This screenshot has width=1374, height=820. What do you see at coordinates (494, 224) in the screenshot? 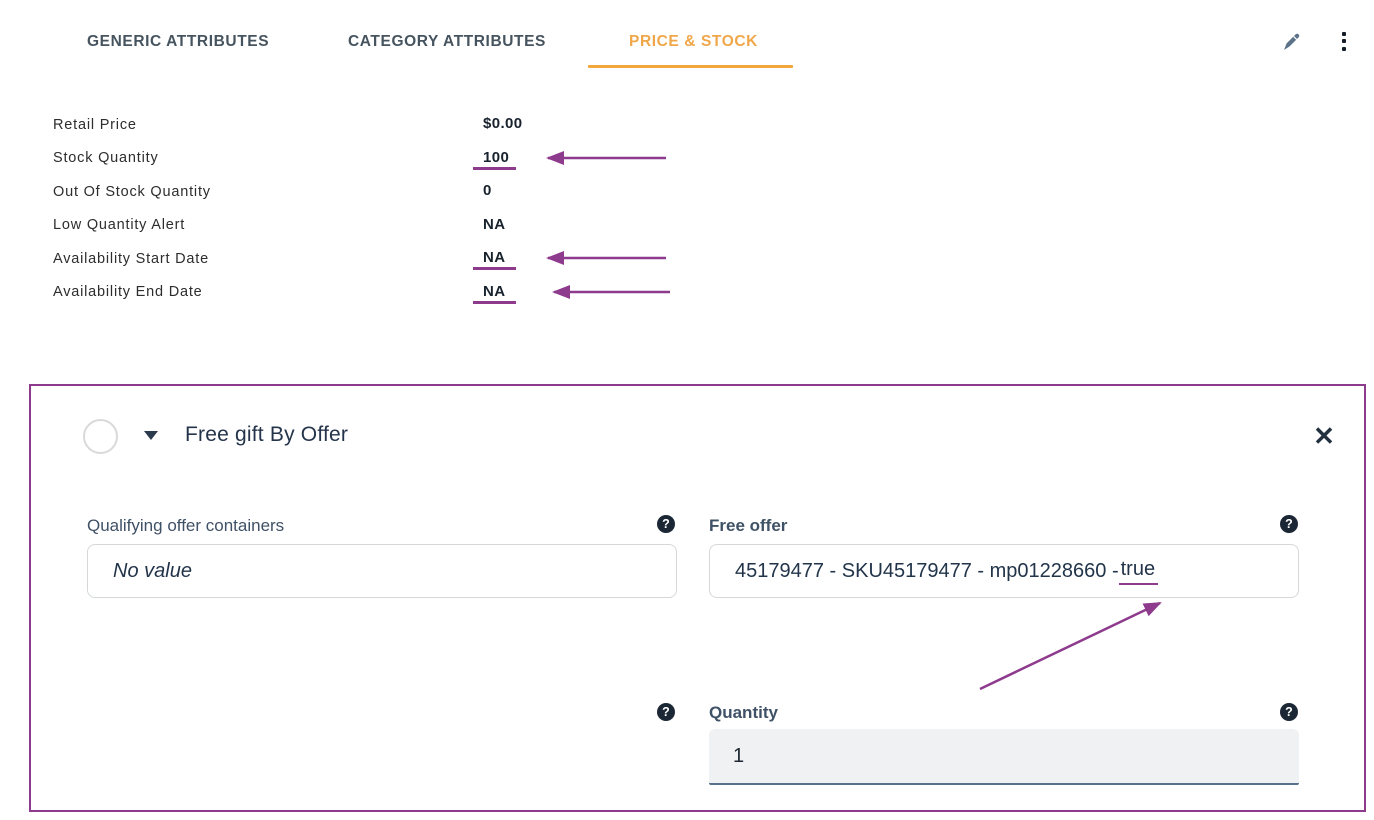
I see `attr-value-low-quantity-alert: NA` at bounding box center [494, 224].